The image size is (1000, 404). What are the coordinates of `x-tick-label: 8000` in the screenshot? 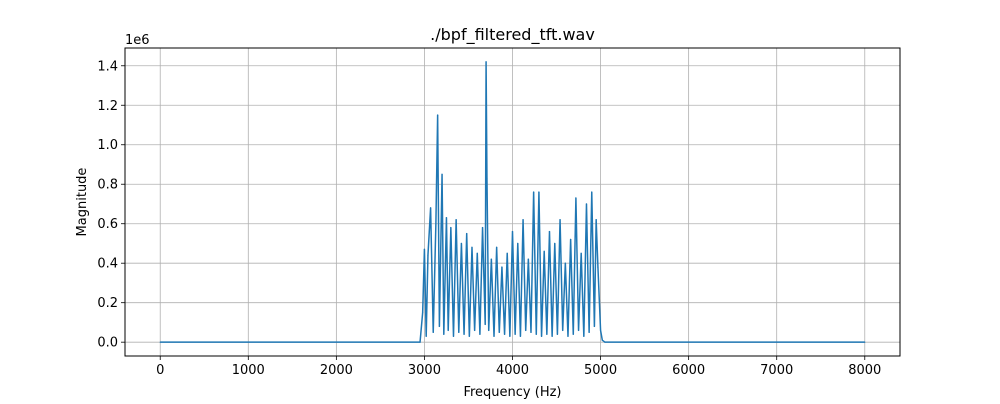 It's located at (864, 370).